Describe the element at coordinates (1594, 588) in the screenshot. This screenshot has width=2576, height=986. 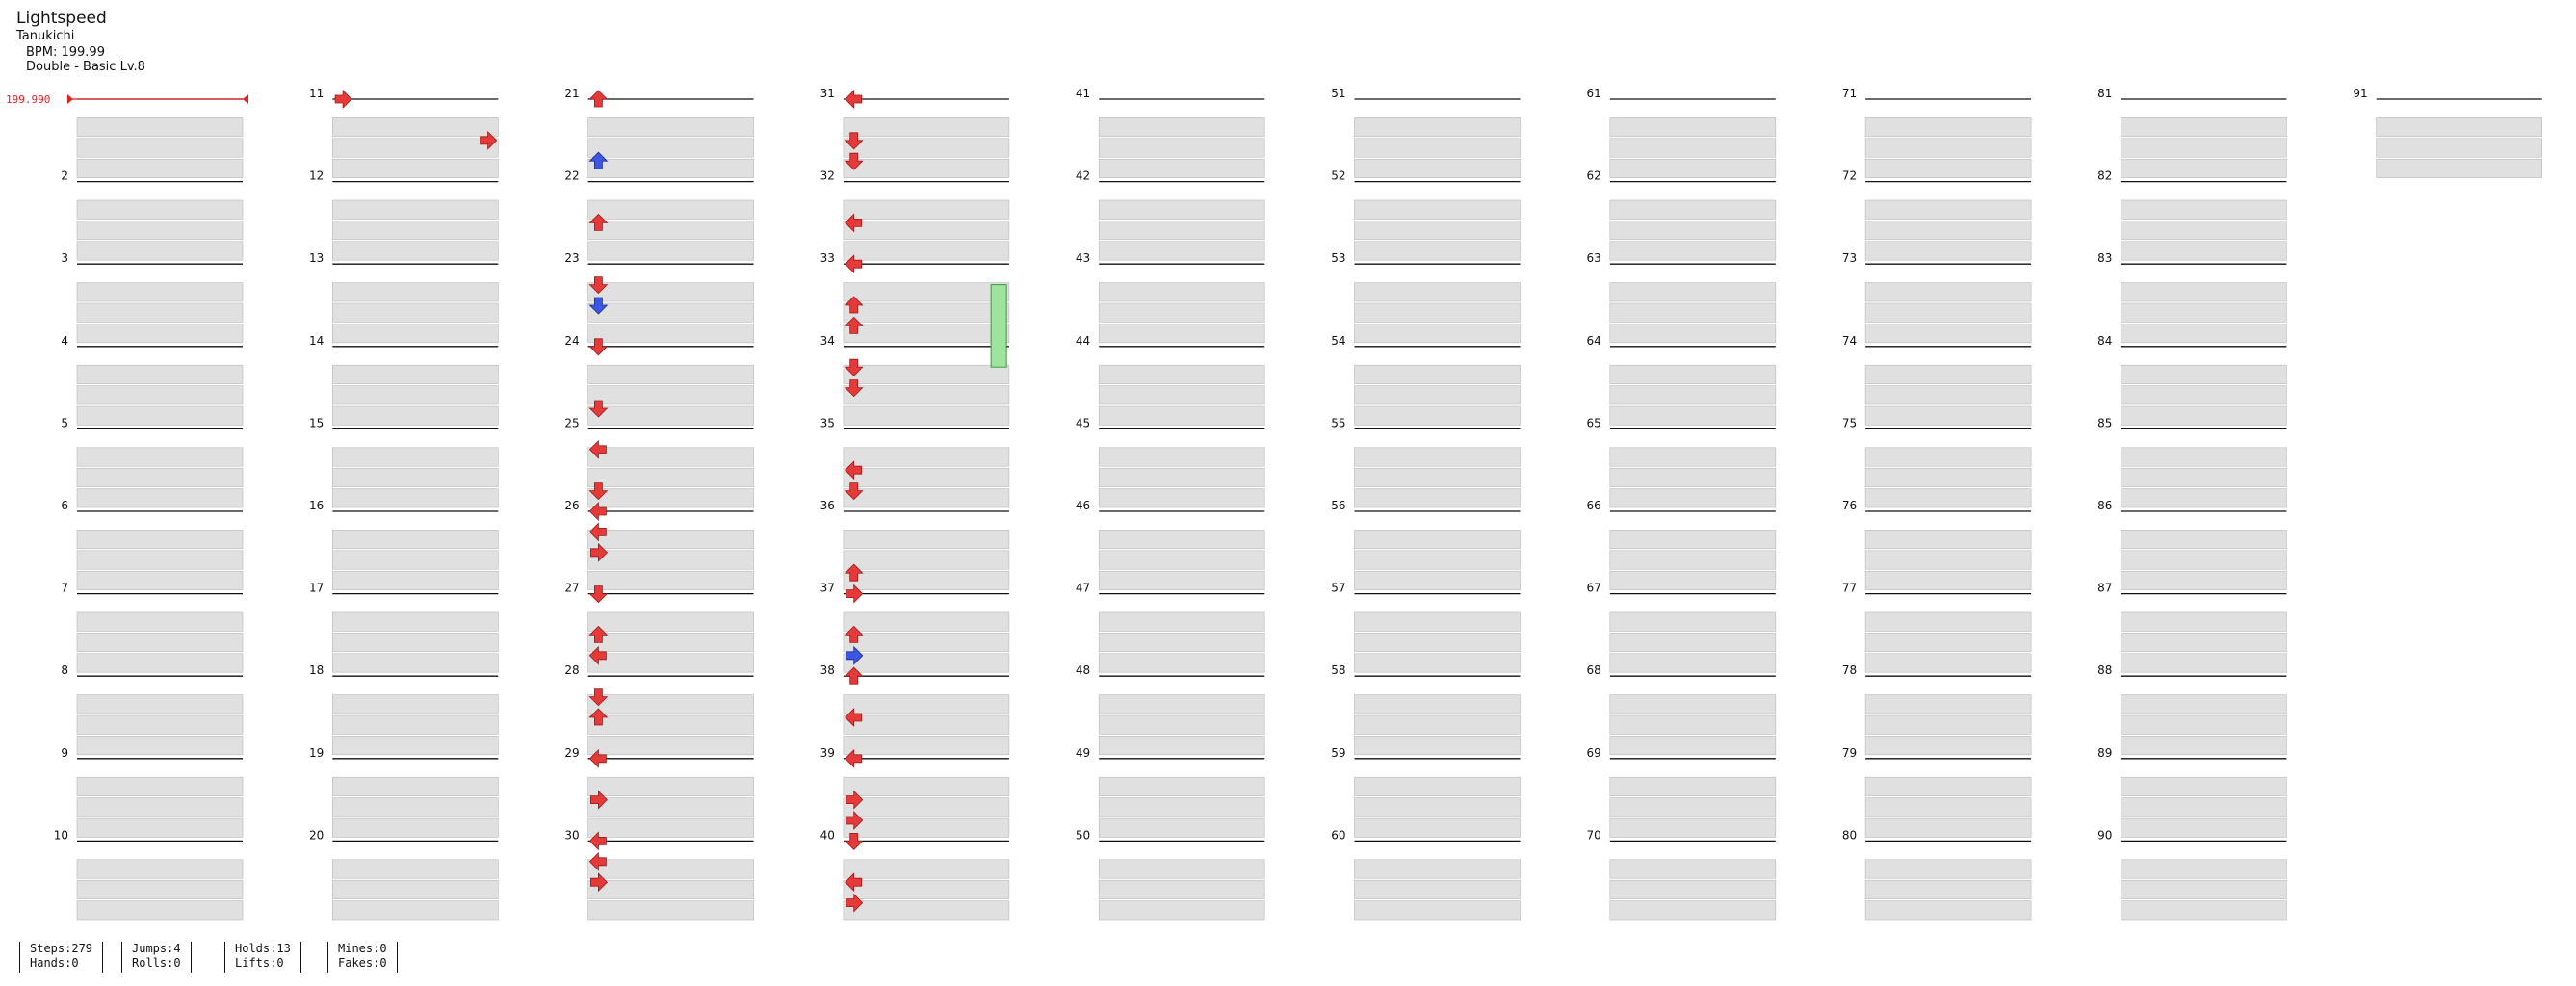
I see `measure-number: 67` at that location.